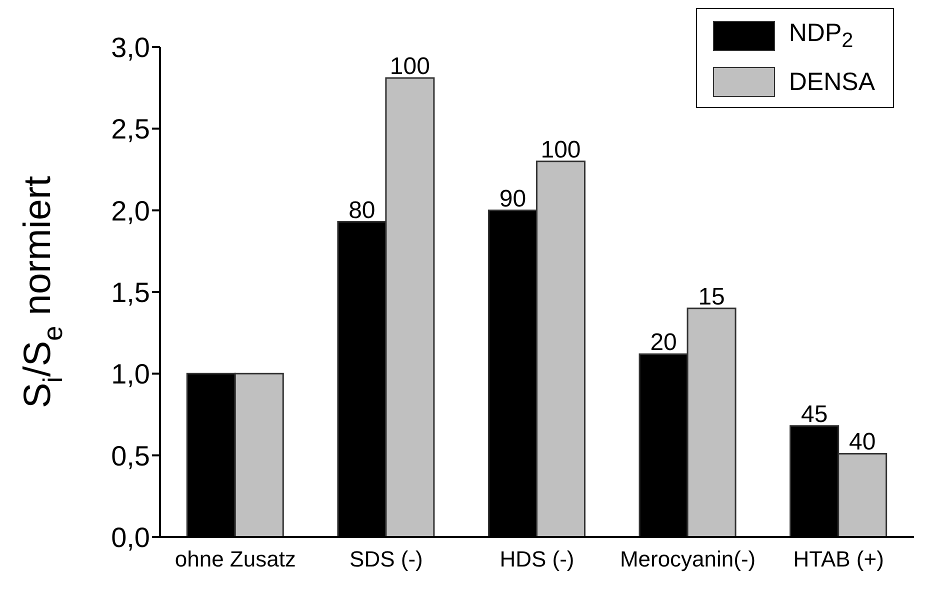  I want to click on y-tick-label: 2,5, so click(130, 129).